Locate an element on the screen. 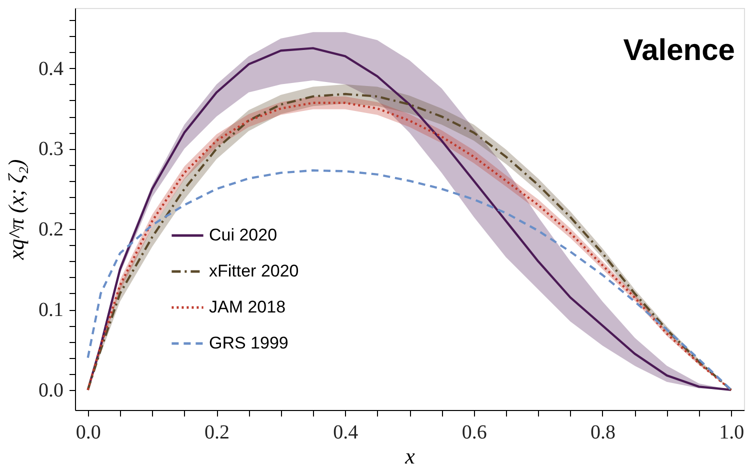  x-tick-label: 0.8 is located at coordinates (603, 433).